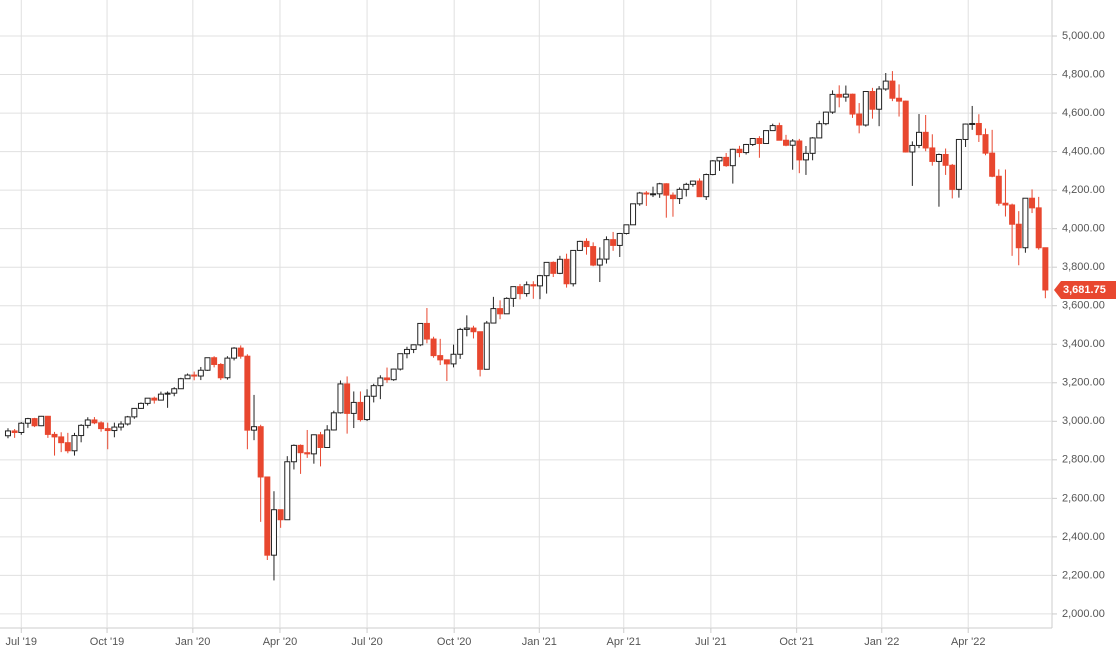  What do you see at coordinates (1083, 537) in the screenshot?
I see `y-tick-label: 2,400.00` at bounding box center [1083, 537].